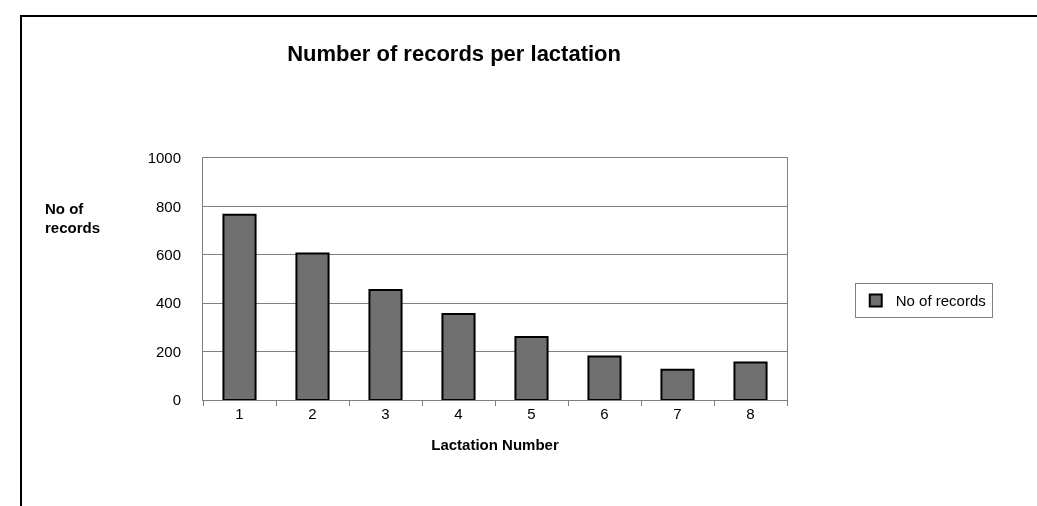 This screenshot has width=1037, height=506. What do you see at coordinates (677, 413) in the screenshot?
I see `x-tick-label: 7` at bounding box center [677, 413].